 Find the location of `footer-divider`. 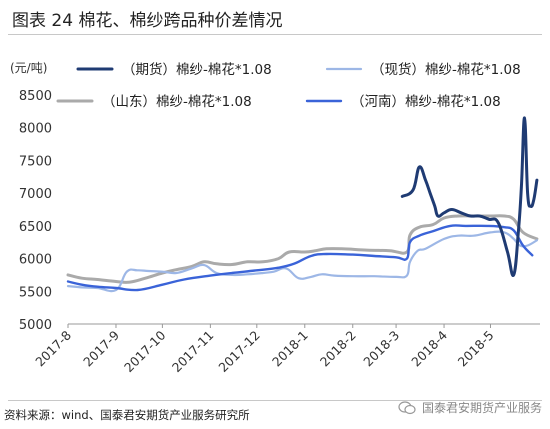

footer-divider is located at coordinates (275, 400).